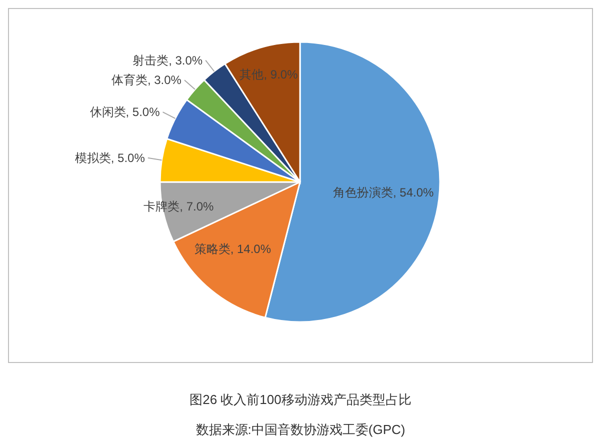 The width and height of the screenshot is (601, 443). I want to click on slice-label: 射击类, 3.0%, so click(167, 60).